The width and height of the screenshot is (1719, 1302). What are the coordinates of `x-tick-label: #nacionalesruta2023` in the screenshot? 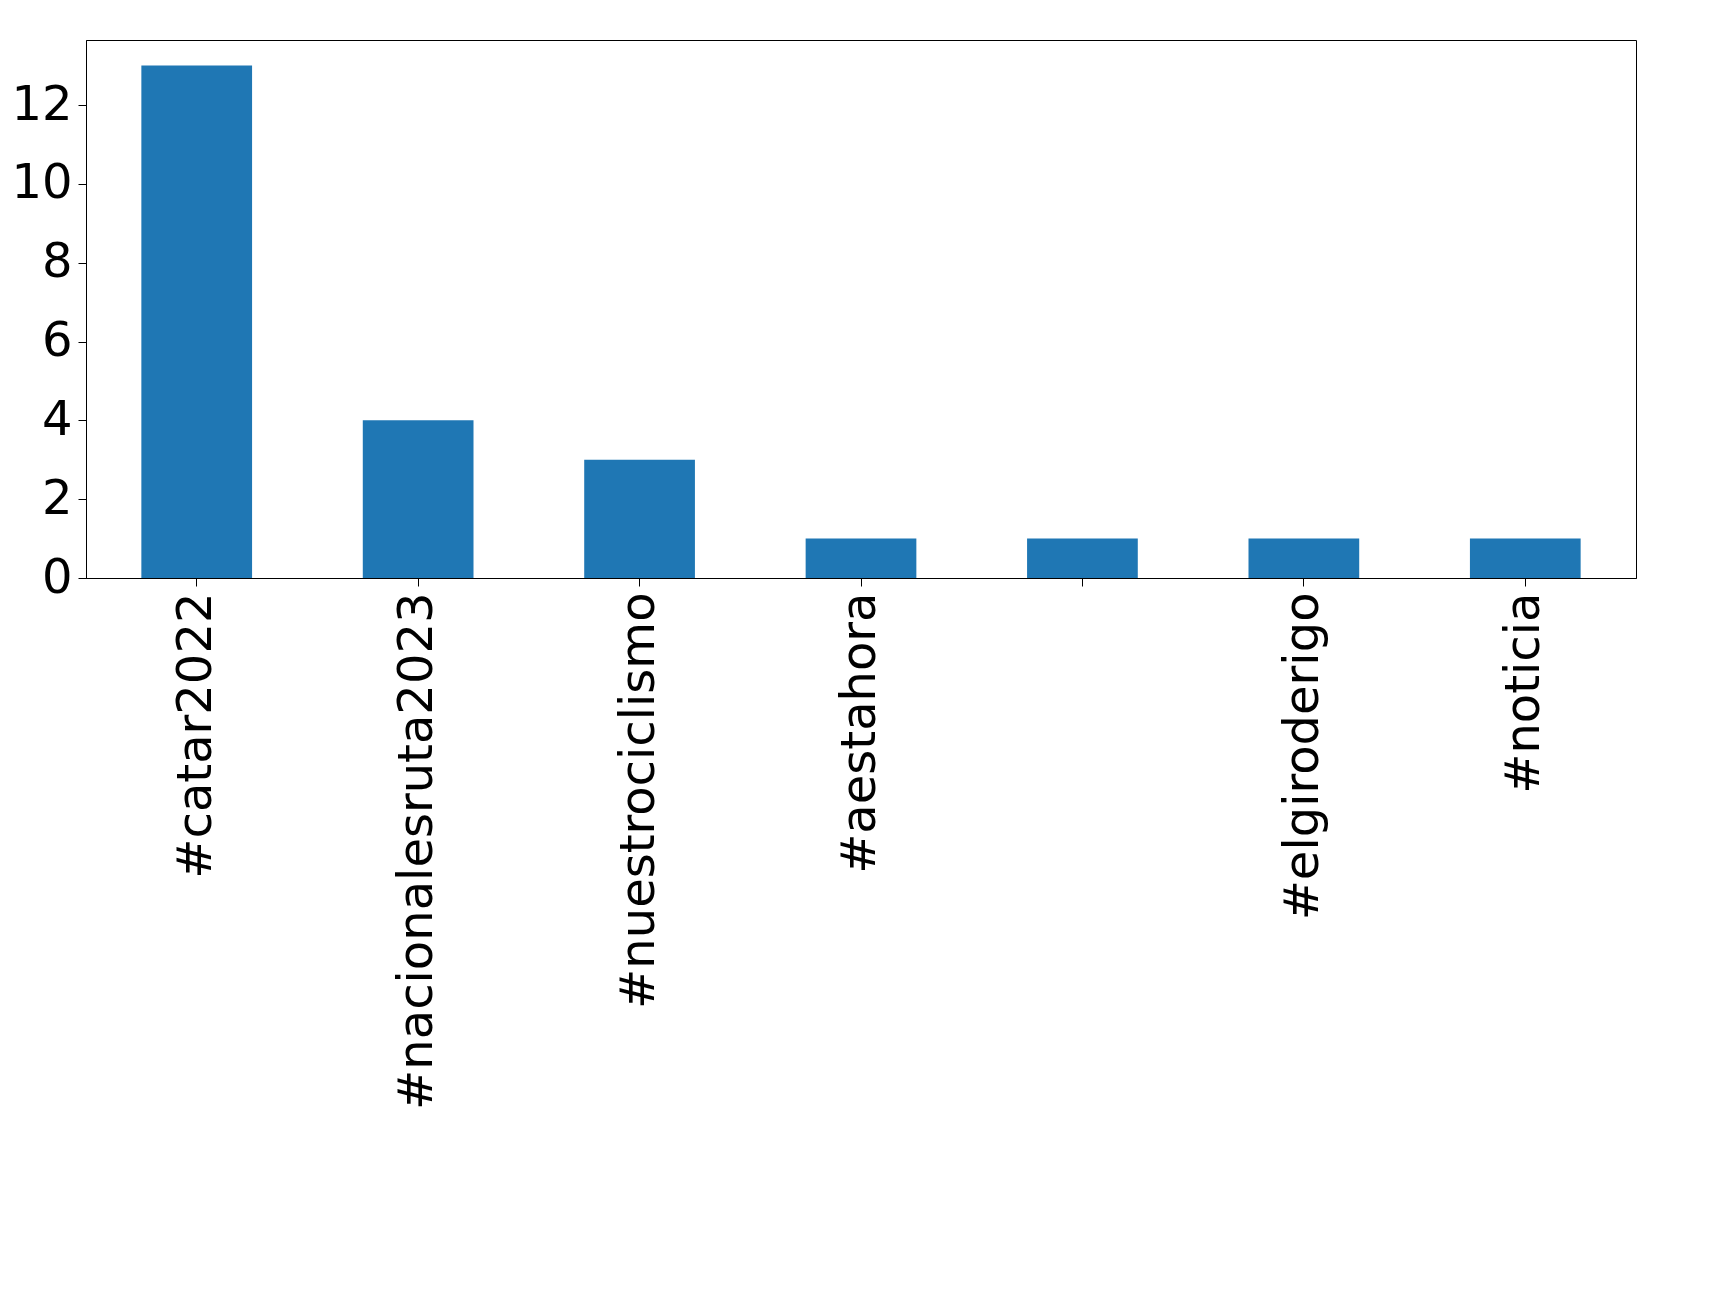 It's located at (415, 851).